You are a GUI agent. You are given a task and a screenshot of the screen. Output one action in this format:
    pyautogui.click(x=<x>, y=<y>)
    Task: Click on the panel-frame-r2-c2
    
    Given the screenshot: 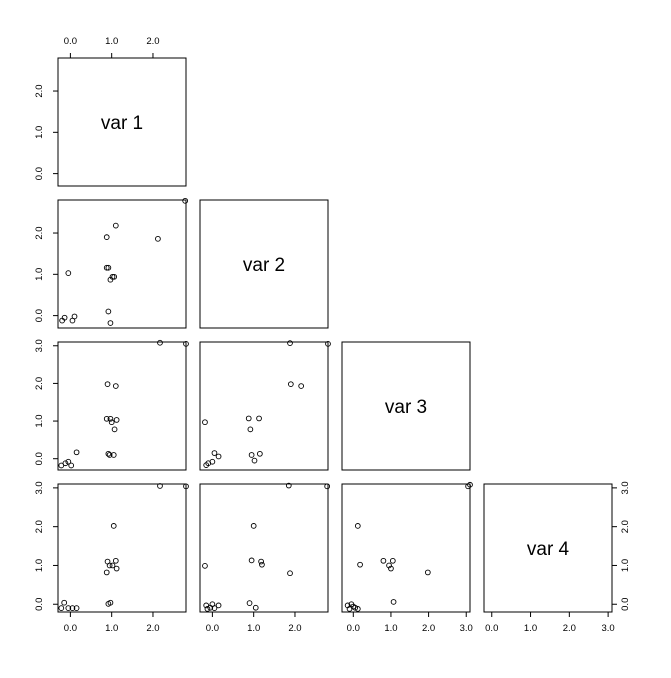 What is the action you would take?
    pyautogui.click(x=406, y=406)
    